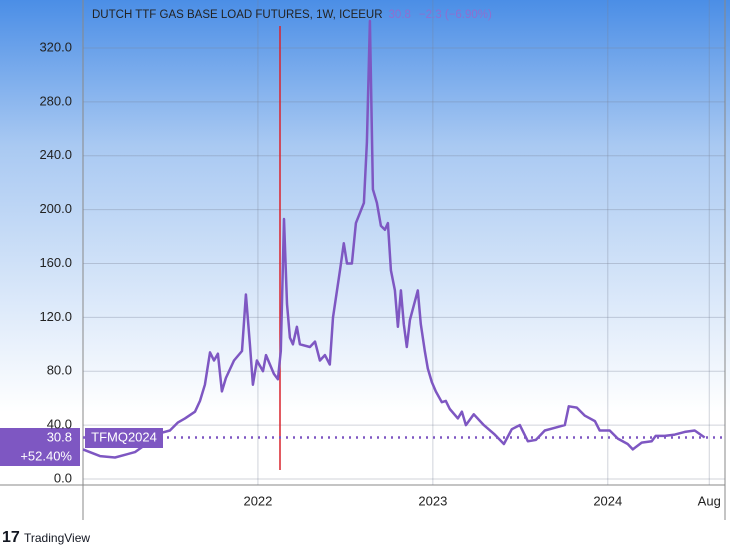 The image size is (730, 550). I want to click on x-axis-area, so click(365, 502).